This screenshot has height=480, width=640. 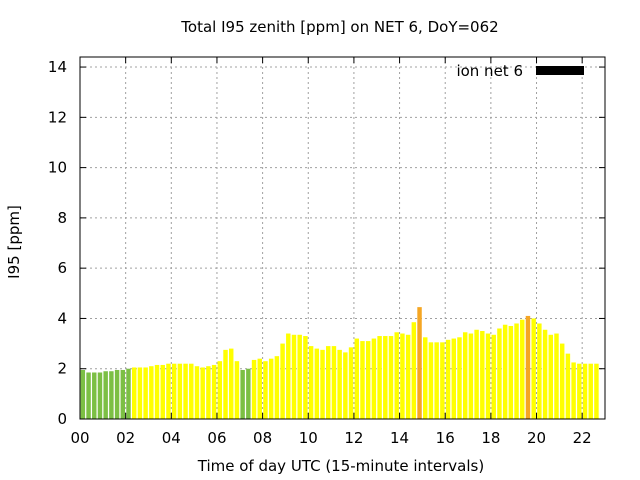 I want to click on x-axis-label: Time of day UTC (15-minute intervals), so click(x=340, y=466).